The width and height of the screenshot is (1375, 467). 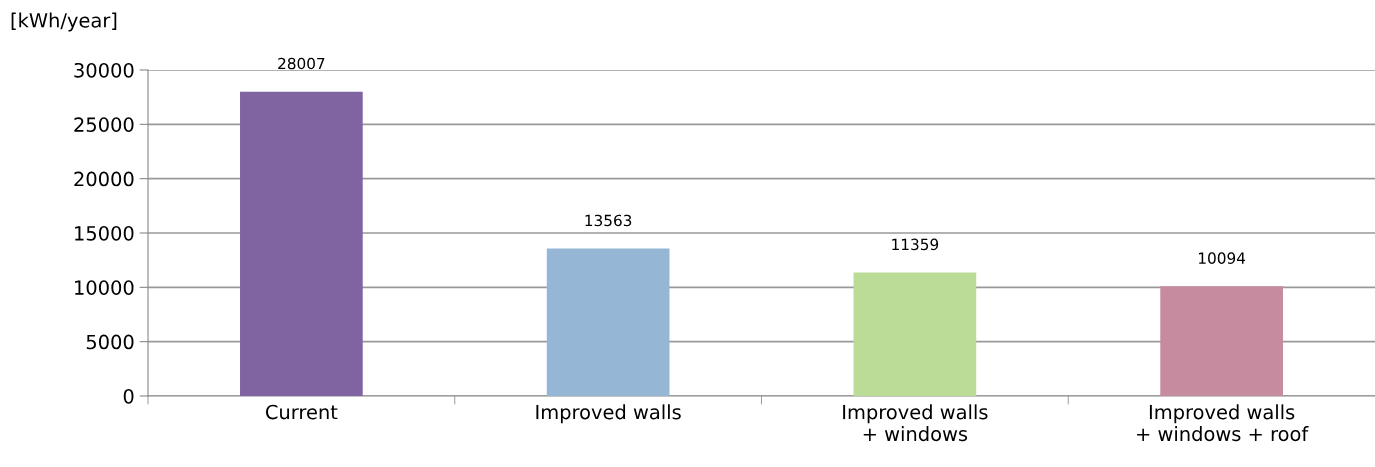 What do you see at coordinates (104, 179) in the screenshot?
I see `y-tick-label: 20000` at bounding box center [104, 179].